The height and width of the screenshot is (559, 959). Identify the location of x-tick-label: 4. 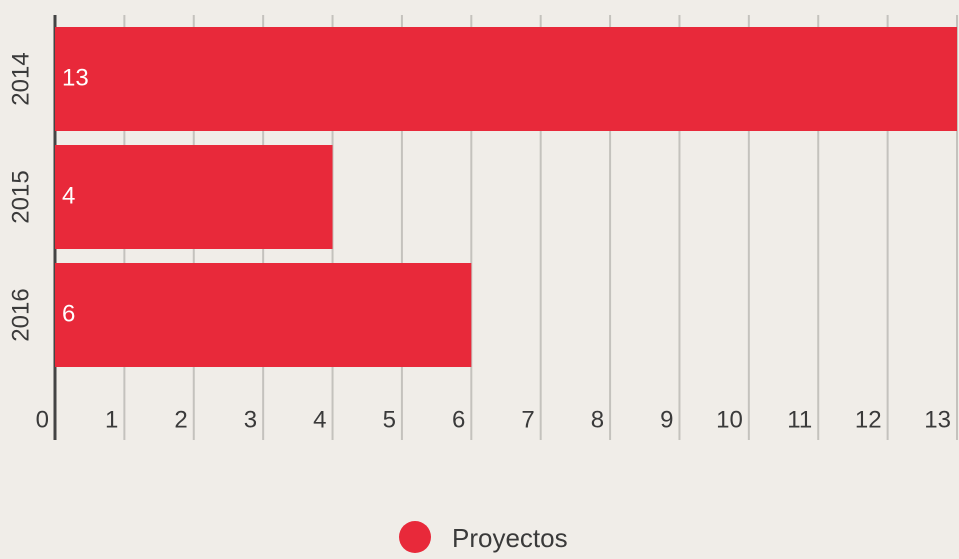
(319, 419).